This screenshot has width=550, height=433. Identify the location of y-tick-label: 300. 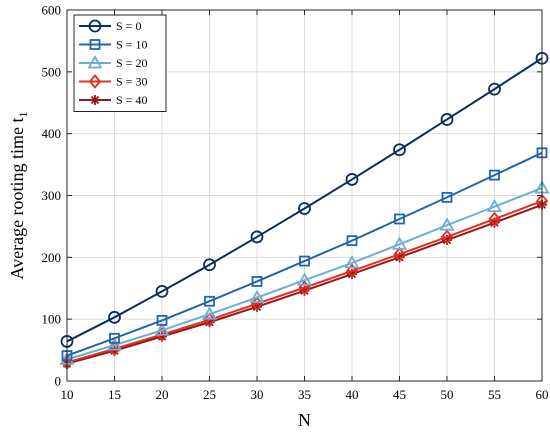
(52, 195).